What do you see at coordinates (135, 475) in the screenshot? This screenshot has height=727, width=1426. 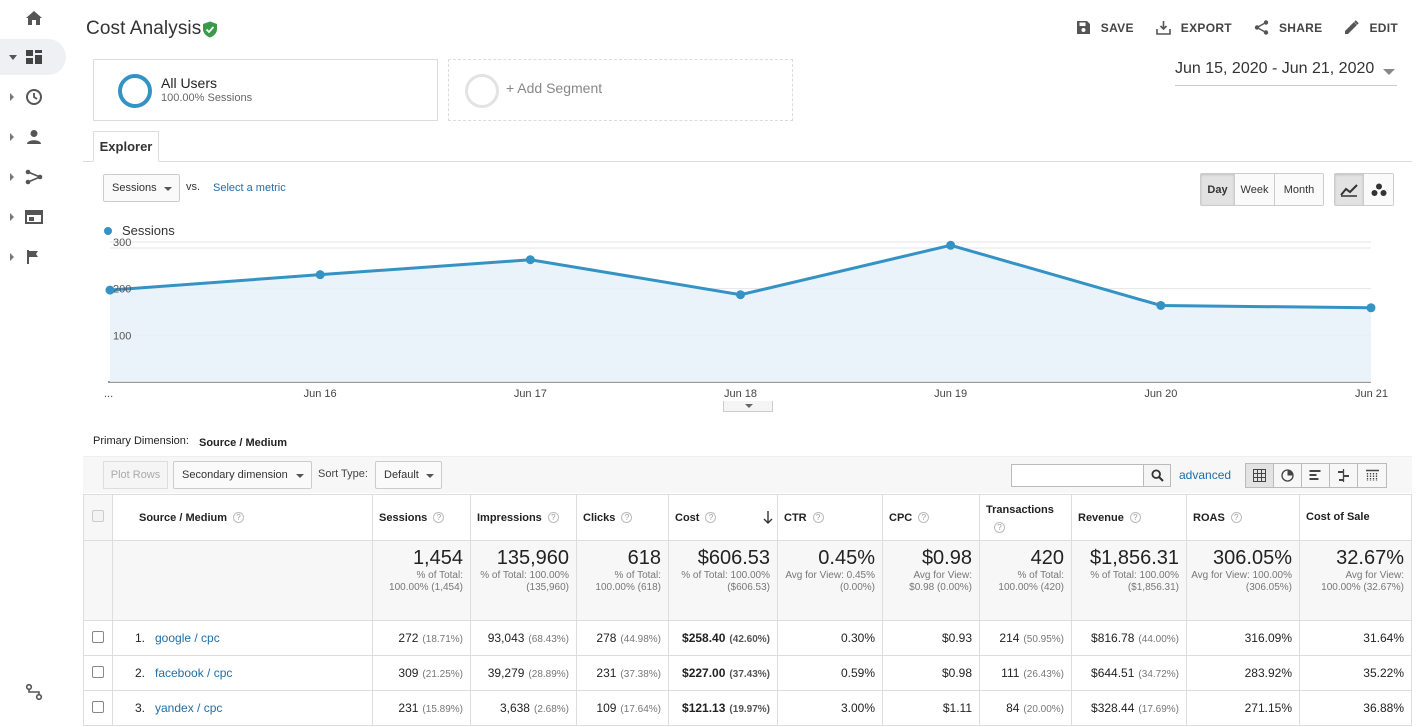 I see `plot-rows-button: Plot Rows` at bounding box center [135, 475].